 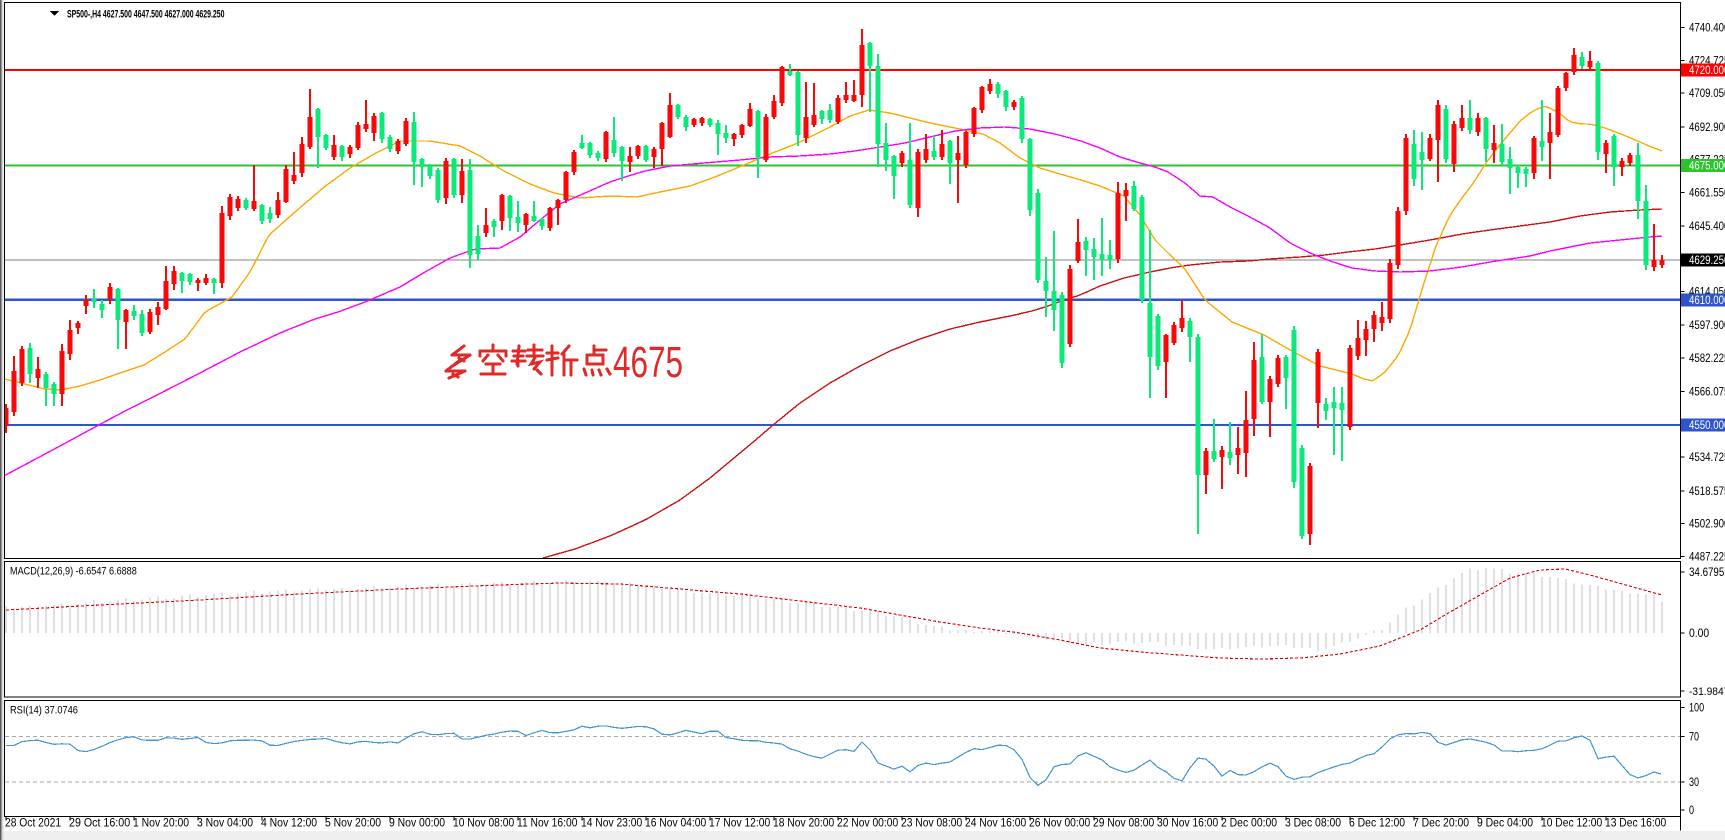 I want to click on svg-text: RSI(14) 37.0746, so click(x=44, y=711).